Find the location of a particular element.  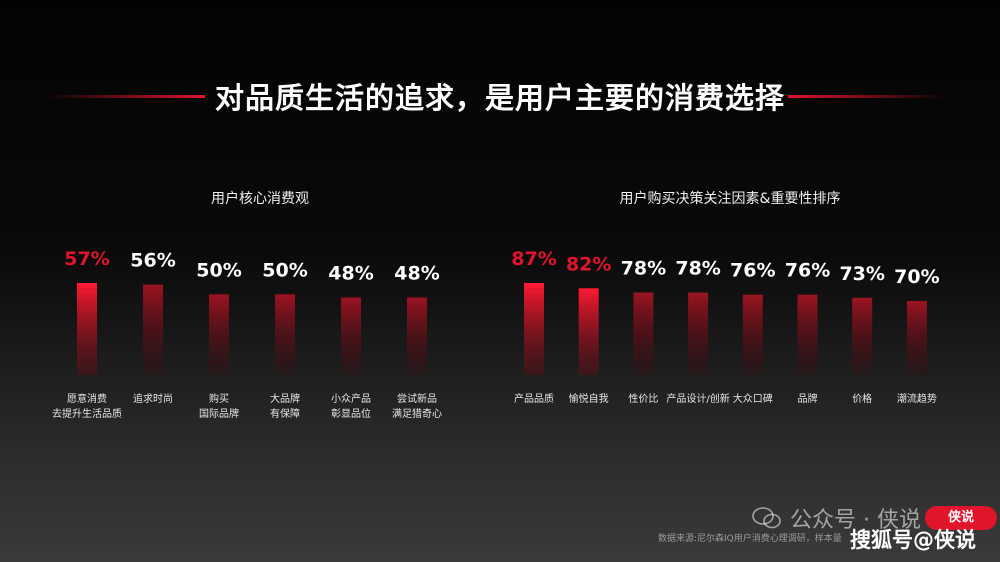

value-label-chart1-4: 48% is located at coordinates (350, 274).